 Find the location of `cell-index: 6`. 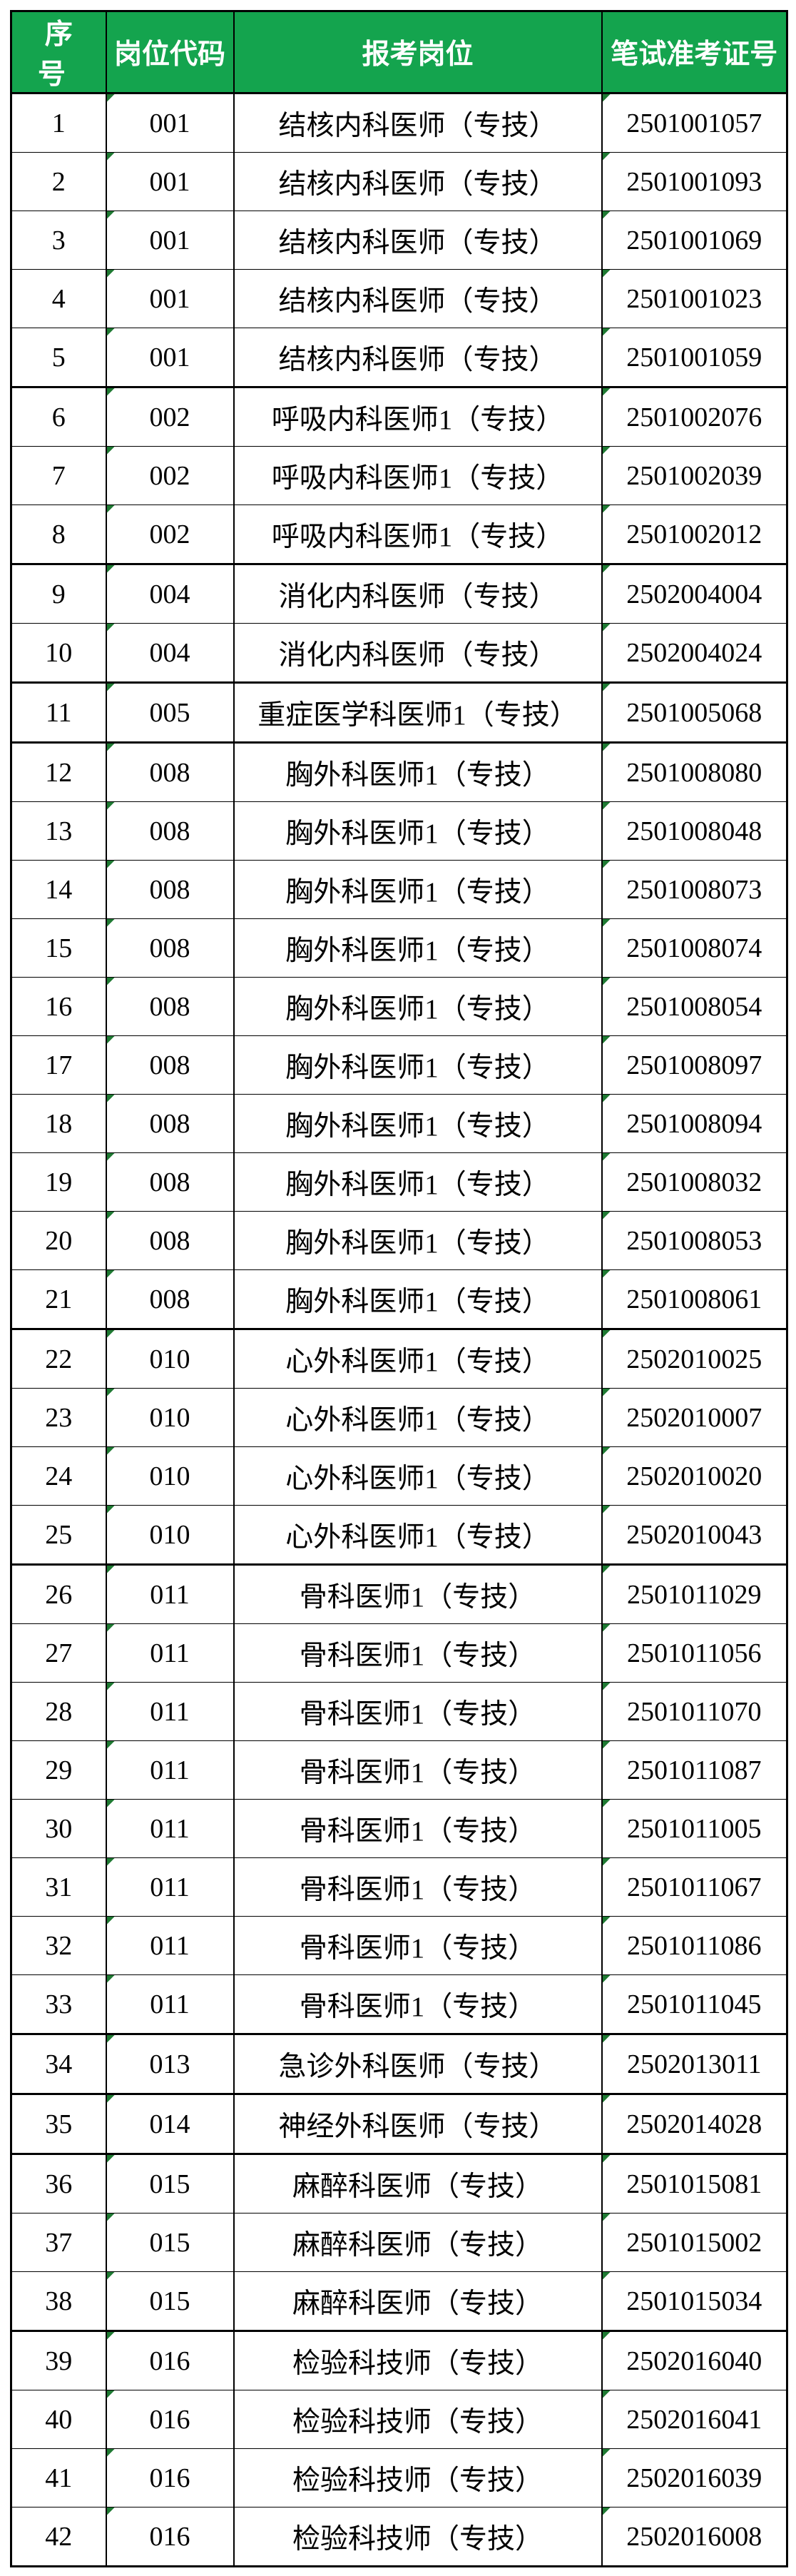

cell-index: 6 is located at coordinates (58, 417).